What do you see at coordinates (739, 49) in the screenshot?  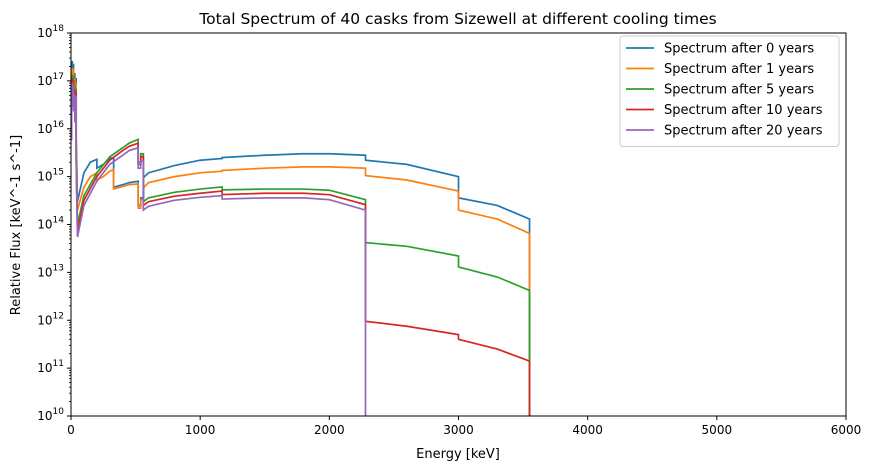 I see `legend-label: Spectrum after 0 years` at bounding box center [739, 49].